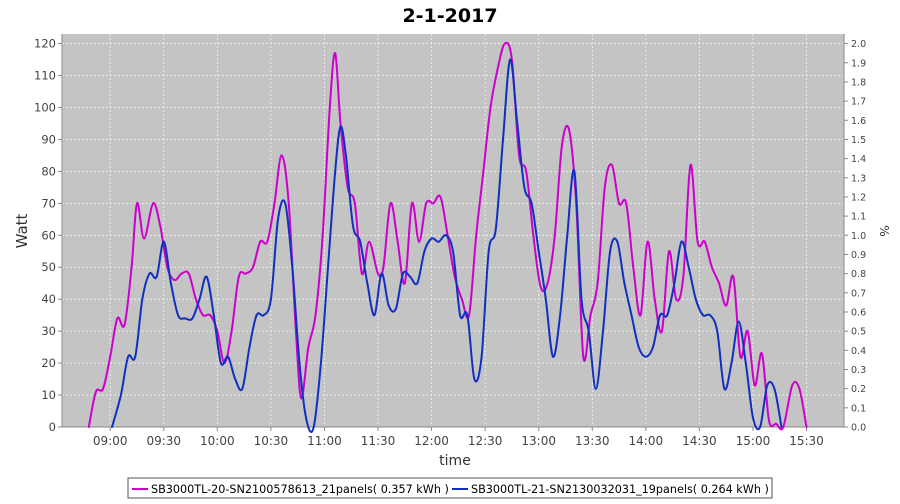  Describe the element at coordinates (48, 331) in the screenshot. I see `y-tick-label: 30` at that location.